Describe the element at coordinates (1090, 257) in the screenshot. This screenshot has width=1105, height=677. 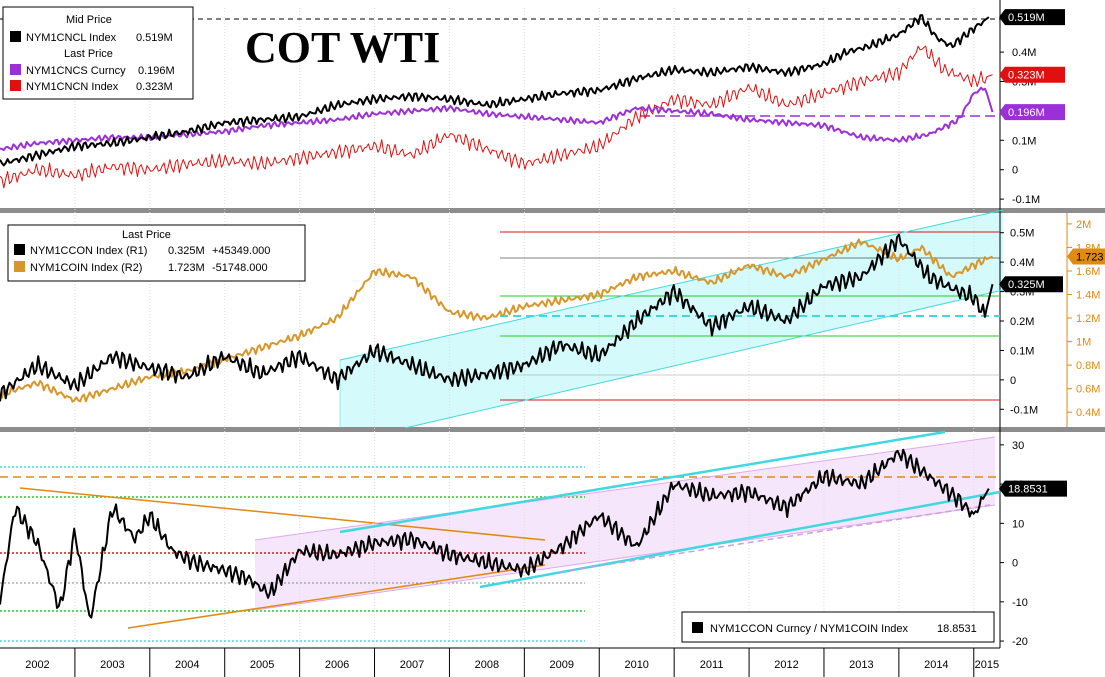
I see `tag-coin: 1.723` at that location.